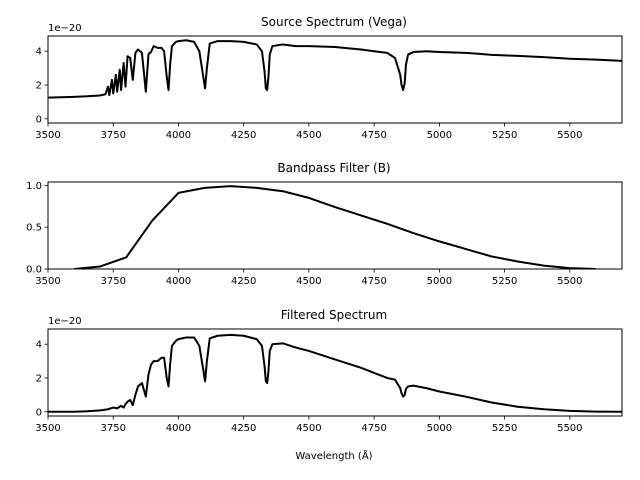  What do you see at coordinates (34, 270) in the screenshot?
I see `y-tick-label: 0.0` at bounding box center [34, 270].